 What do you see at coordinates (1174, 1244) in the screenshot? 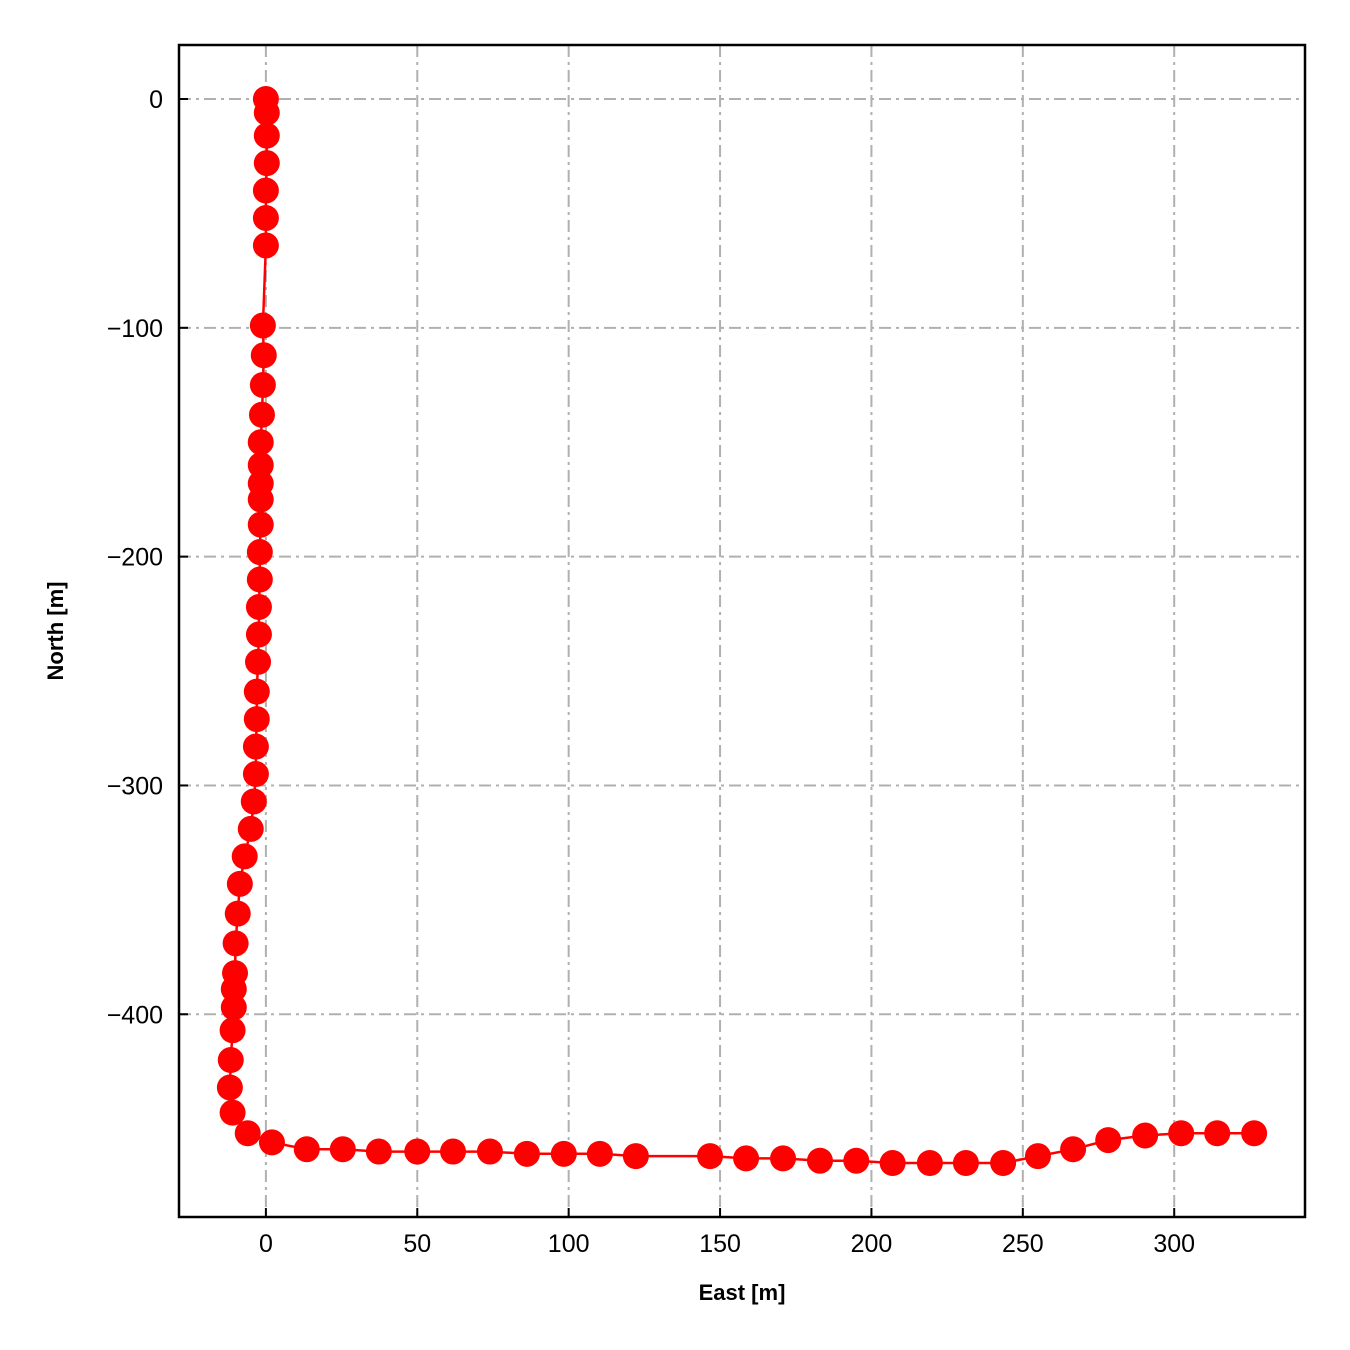
I see `x-tick-label: 300` at bounding box center [1174, 1244].